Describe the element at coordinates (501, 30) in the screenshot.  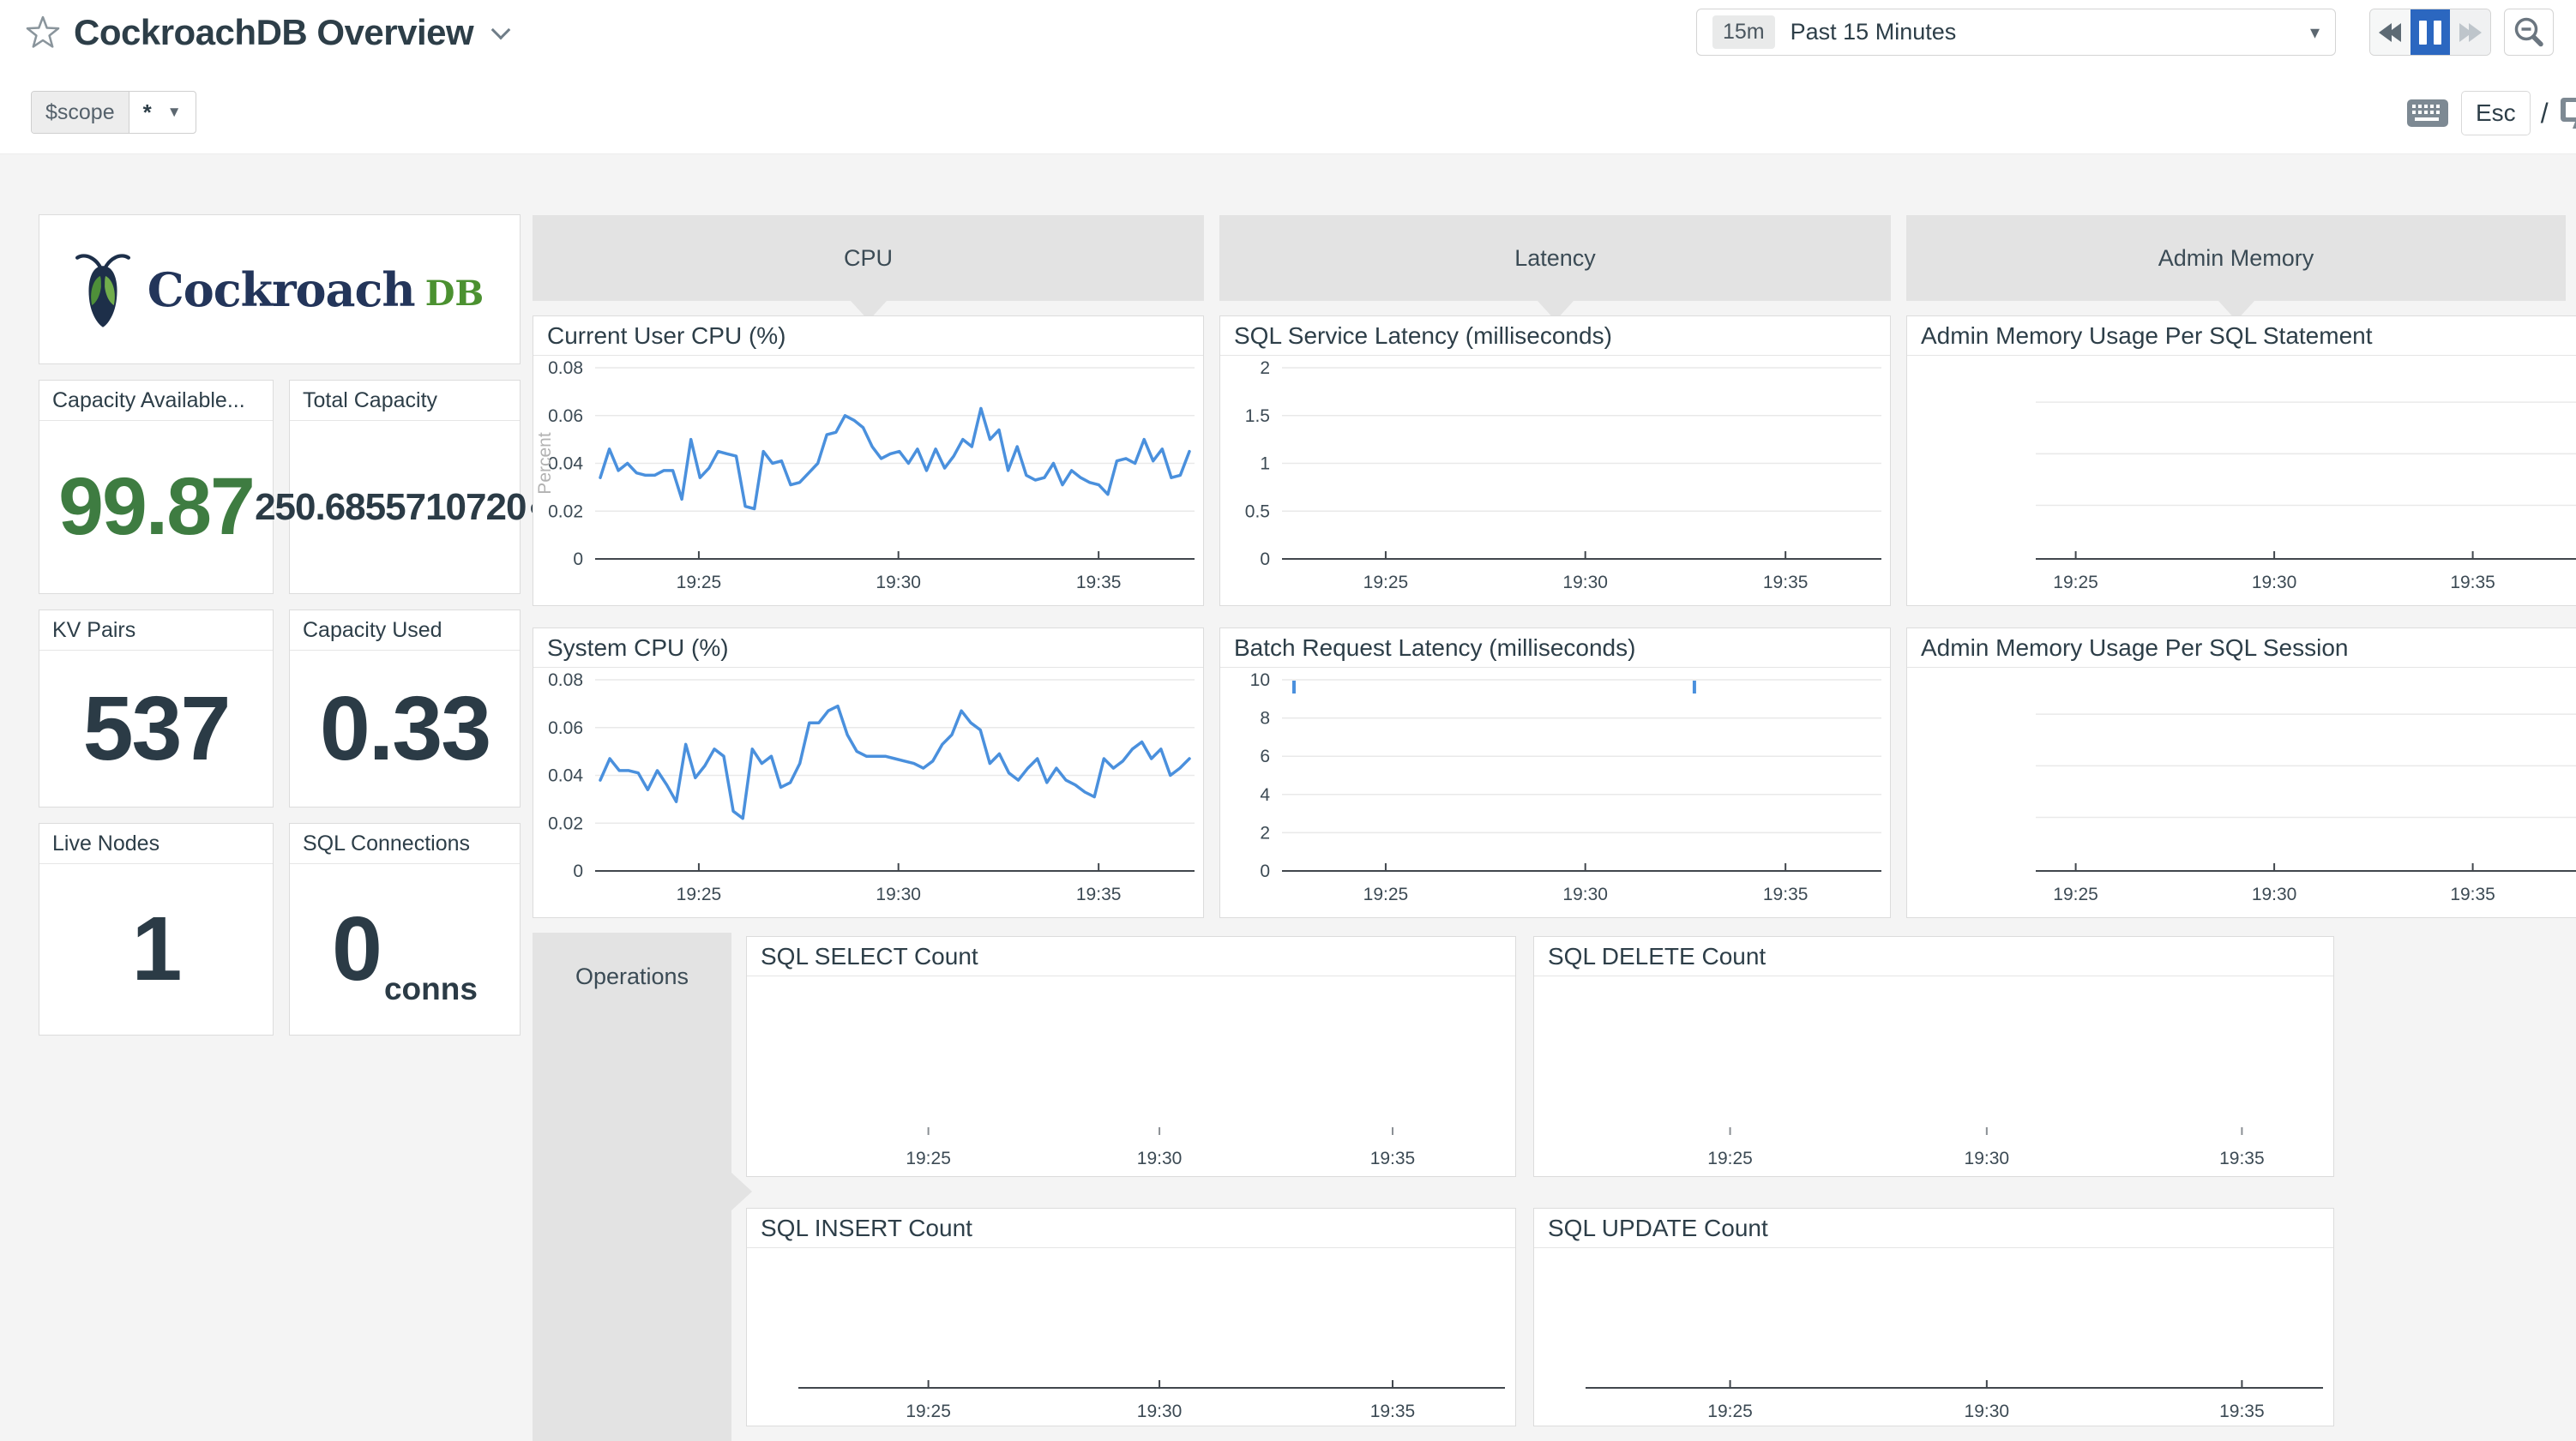
I see `title-chevron-down-icon` at that location.